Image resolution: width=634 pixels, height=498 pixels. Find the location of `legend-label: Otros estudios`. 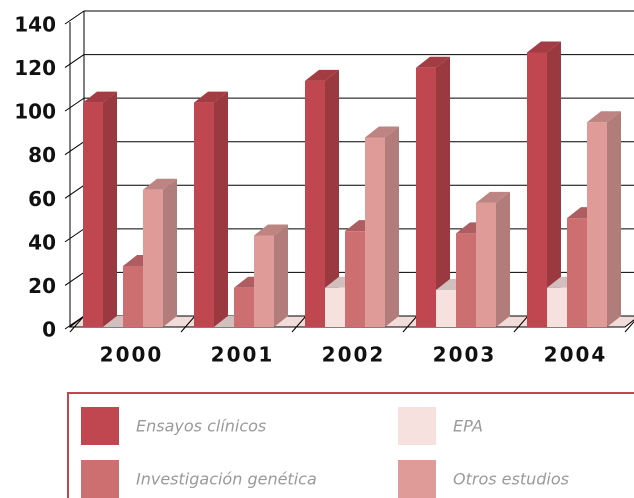

legend-label: Otros estudios is located at coordinates (511, 479).